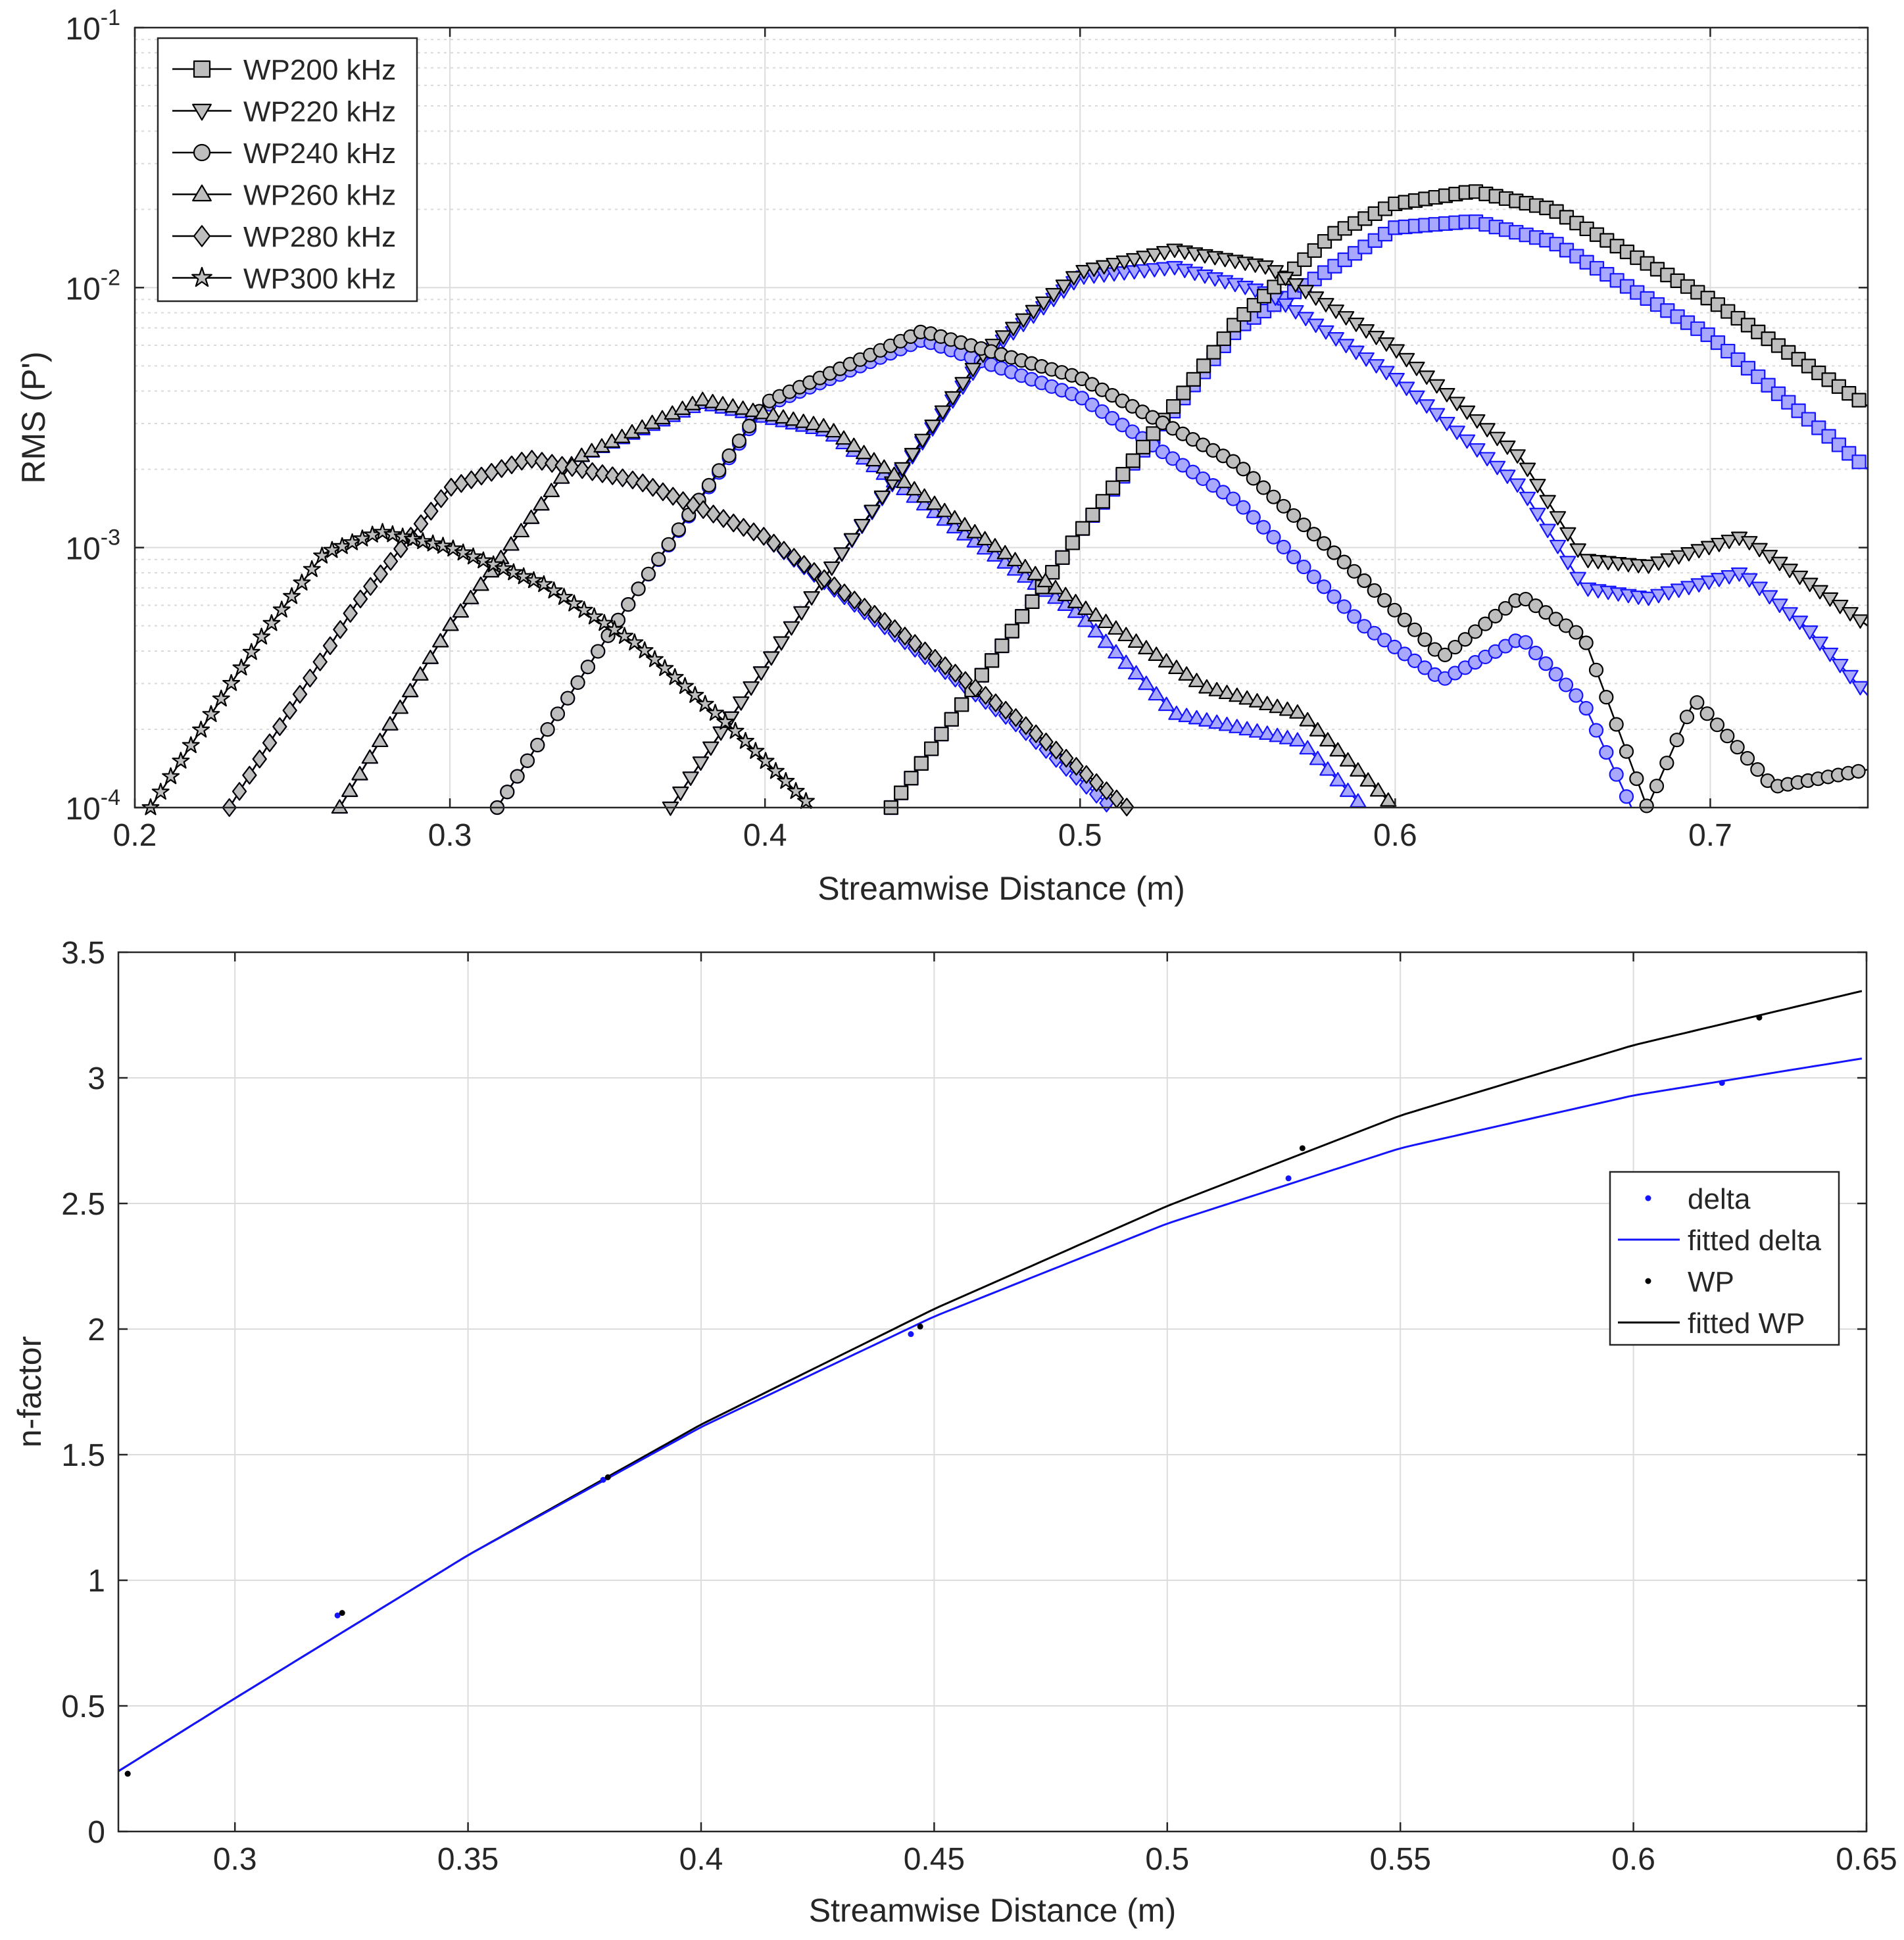 Image resolution: width=1904 pixels, height=1940 pixels. What do you see at coordinates (284, 196) in the screenshot?
I see `legend-item: WP260 kHz` at bounding box center [284, 196].